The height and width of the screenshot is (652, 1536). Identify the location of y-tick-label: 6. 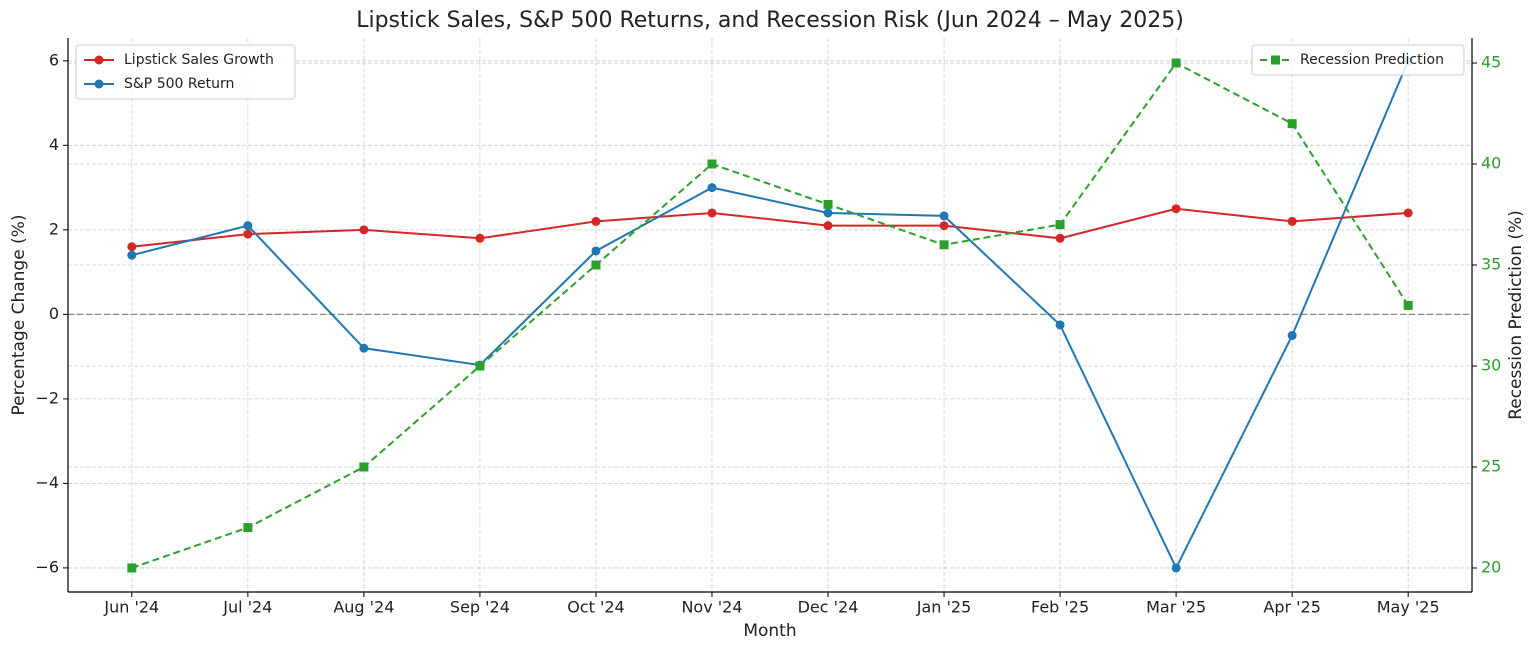
(54, 59).